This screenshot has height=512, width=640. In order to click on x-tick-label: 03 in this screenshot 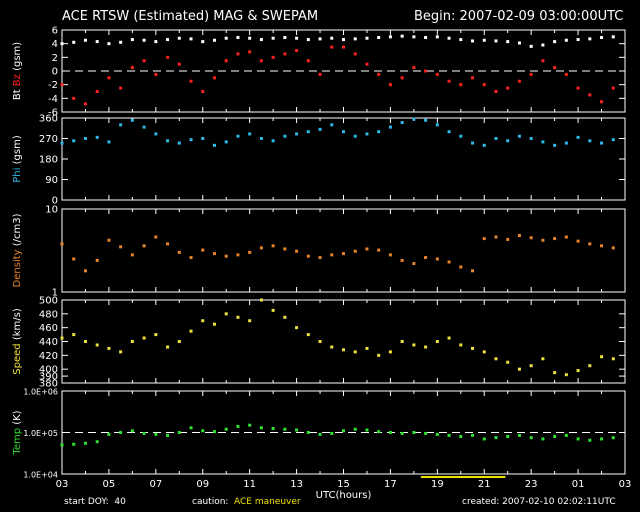, I will do `click(62, 484)`.